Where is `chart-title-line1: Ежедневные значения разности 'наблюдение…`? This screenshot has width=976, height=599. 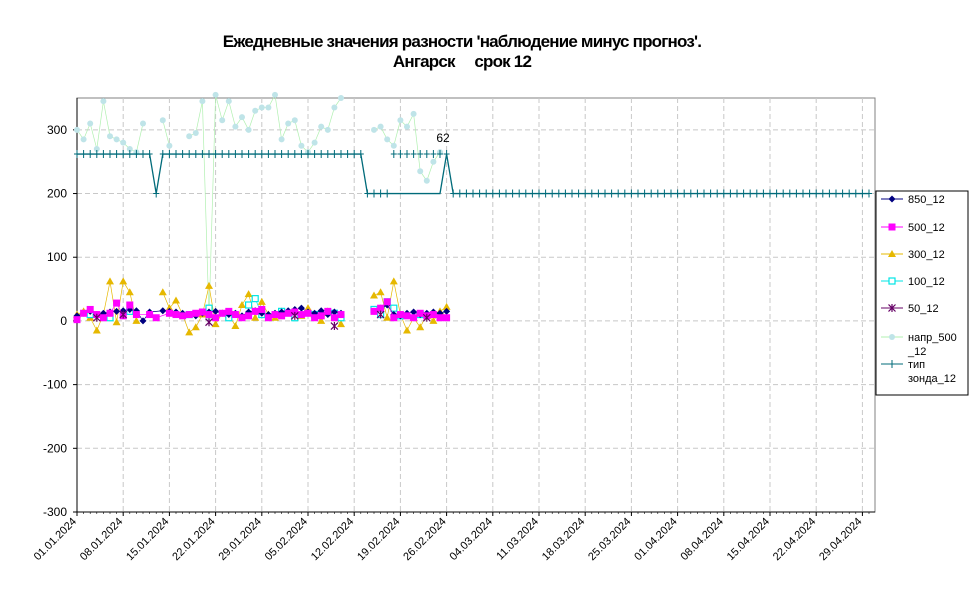 chart-title-line1: Ежедневные значения разности 'наблюдение… is located at coordinates (462, 41).